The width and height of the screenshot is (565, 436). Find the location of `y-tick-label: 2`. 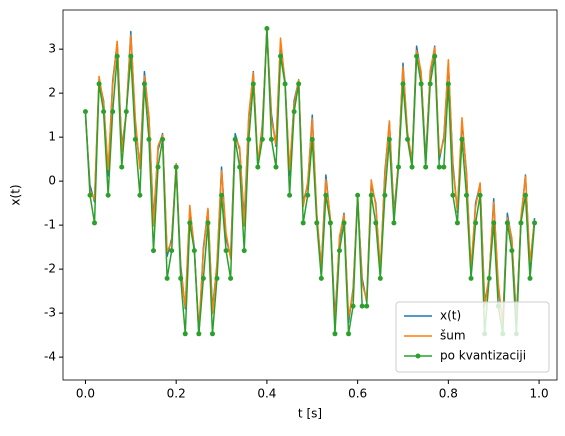

y-tick-label: 2 is located at coordinates (52, 93).